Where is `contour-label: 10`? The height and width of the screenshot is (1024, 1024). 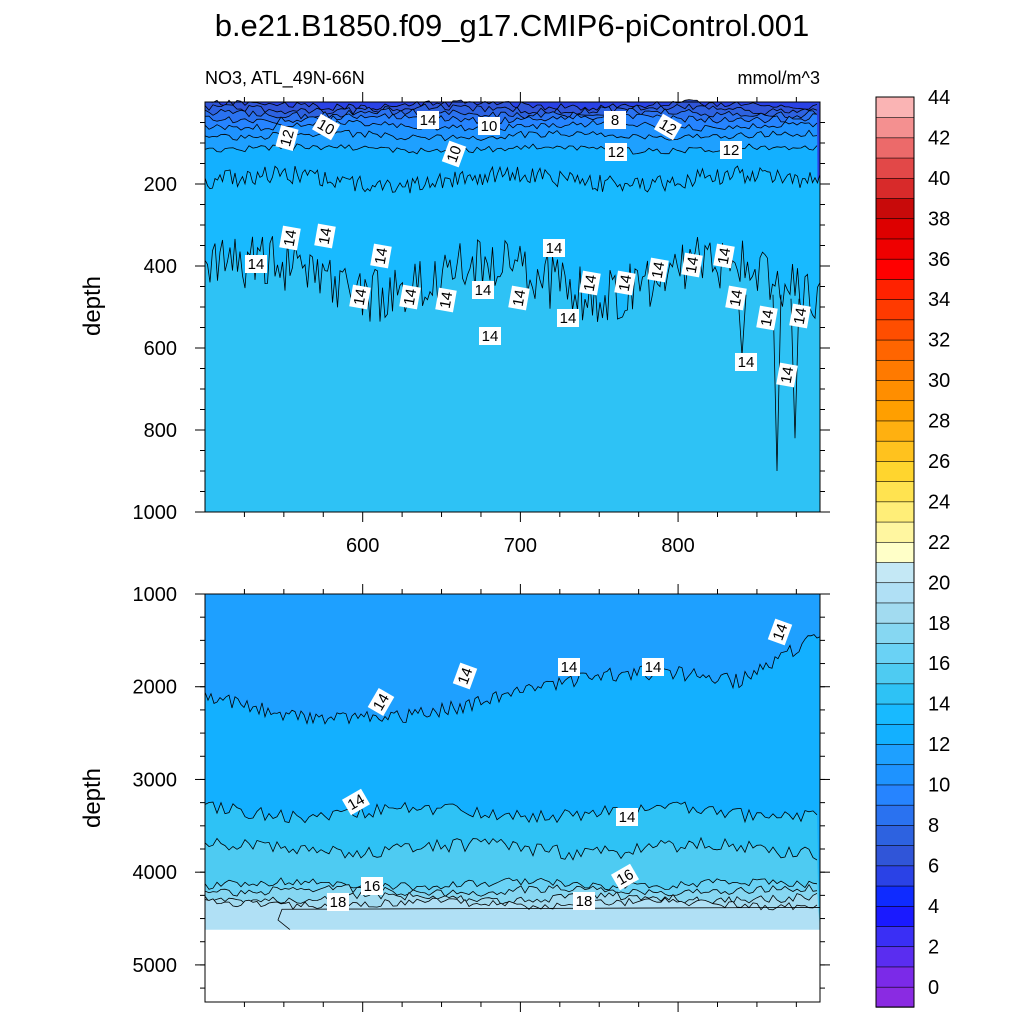
contour-label: 10 is located at coordinates (489, 126).